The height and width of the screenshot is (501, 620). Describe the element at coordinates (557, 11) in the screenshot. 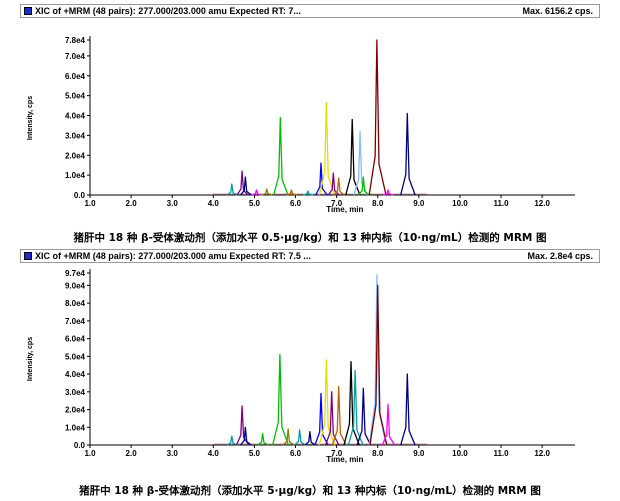

I see `max-intensity-text: Max. 6156.2 cps.` at that location.